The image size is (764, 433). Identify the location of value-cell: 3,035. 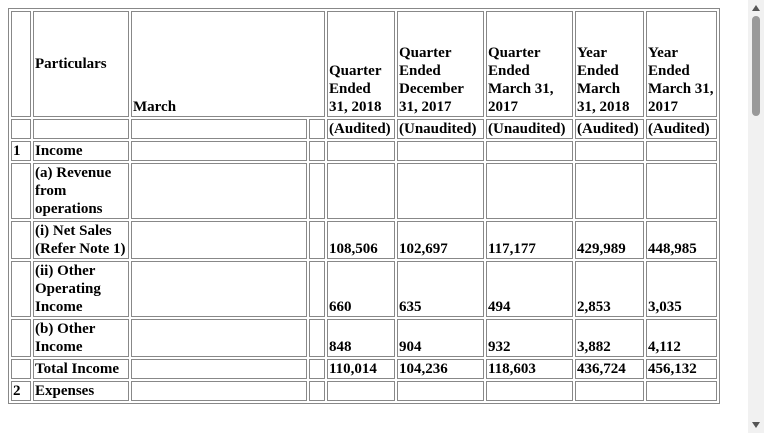
(681, 289).